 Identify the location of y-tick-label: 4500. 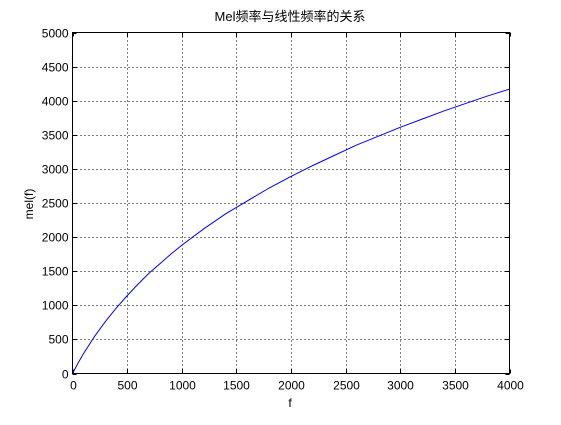
(55, 68).